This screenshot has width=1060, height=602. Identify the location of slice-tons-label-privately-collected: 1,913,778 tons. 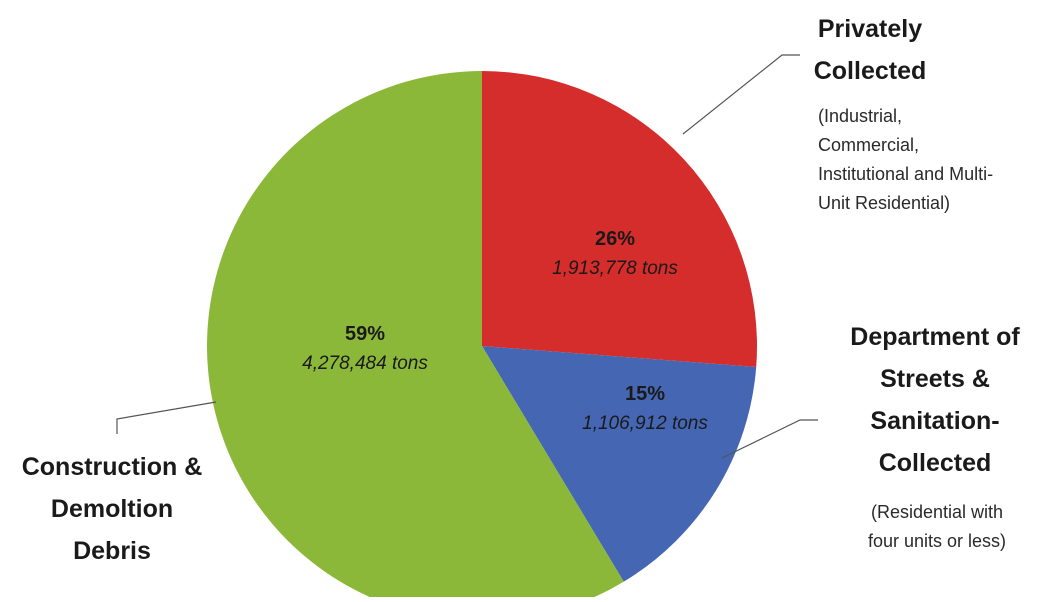
(615, 268).